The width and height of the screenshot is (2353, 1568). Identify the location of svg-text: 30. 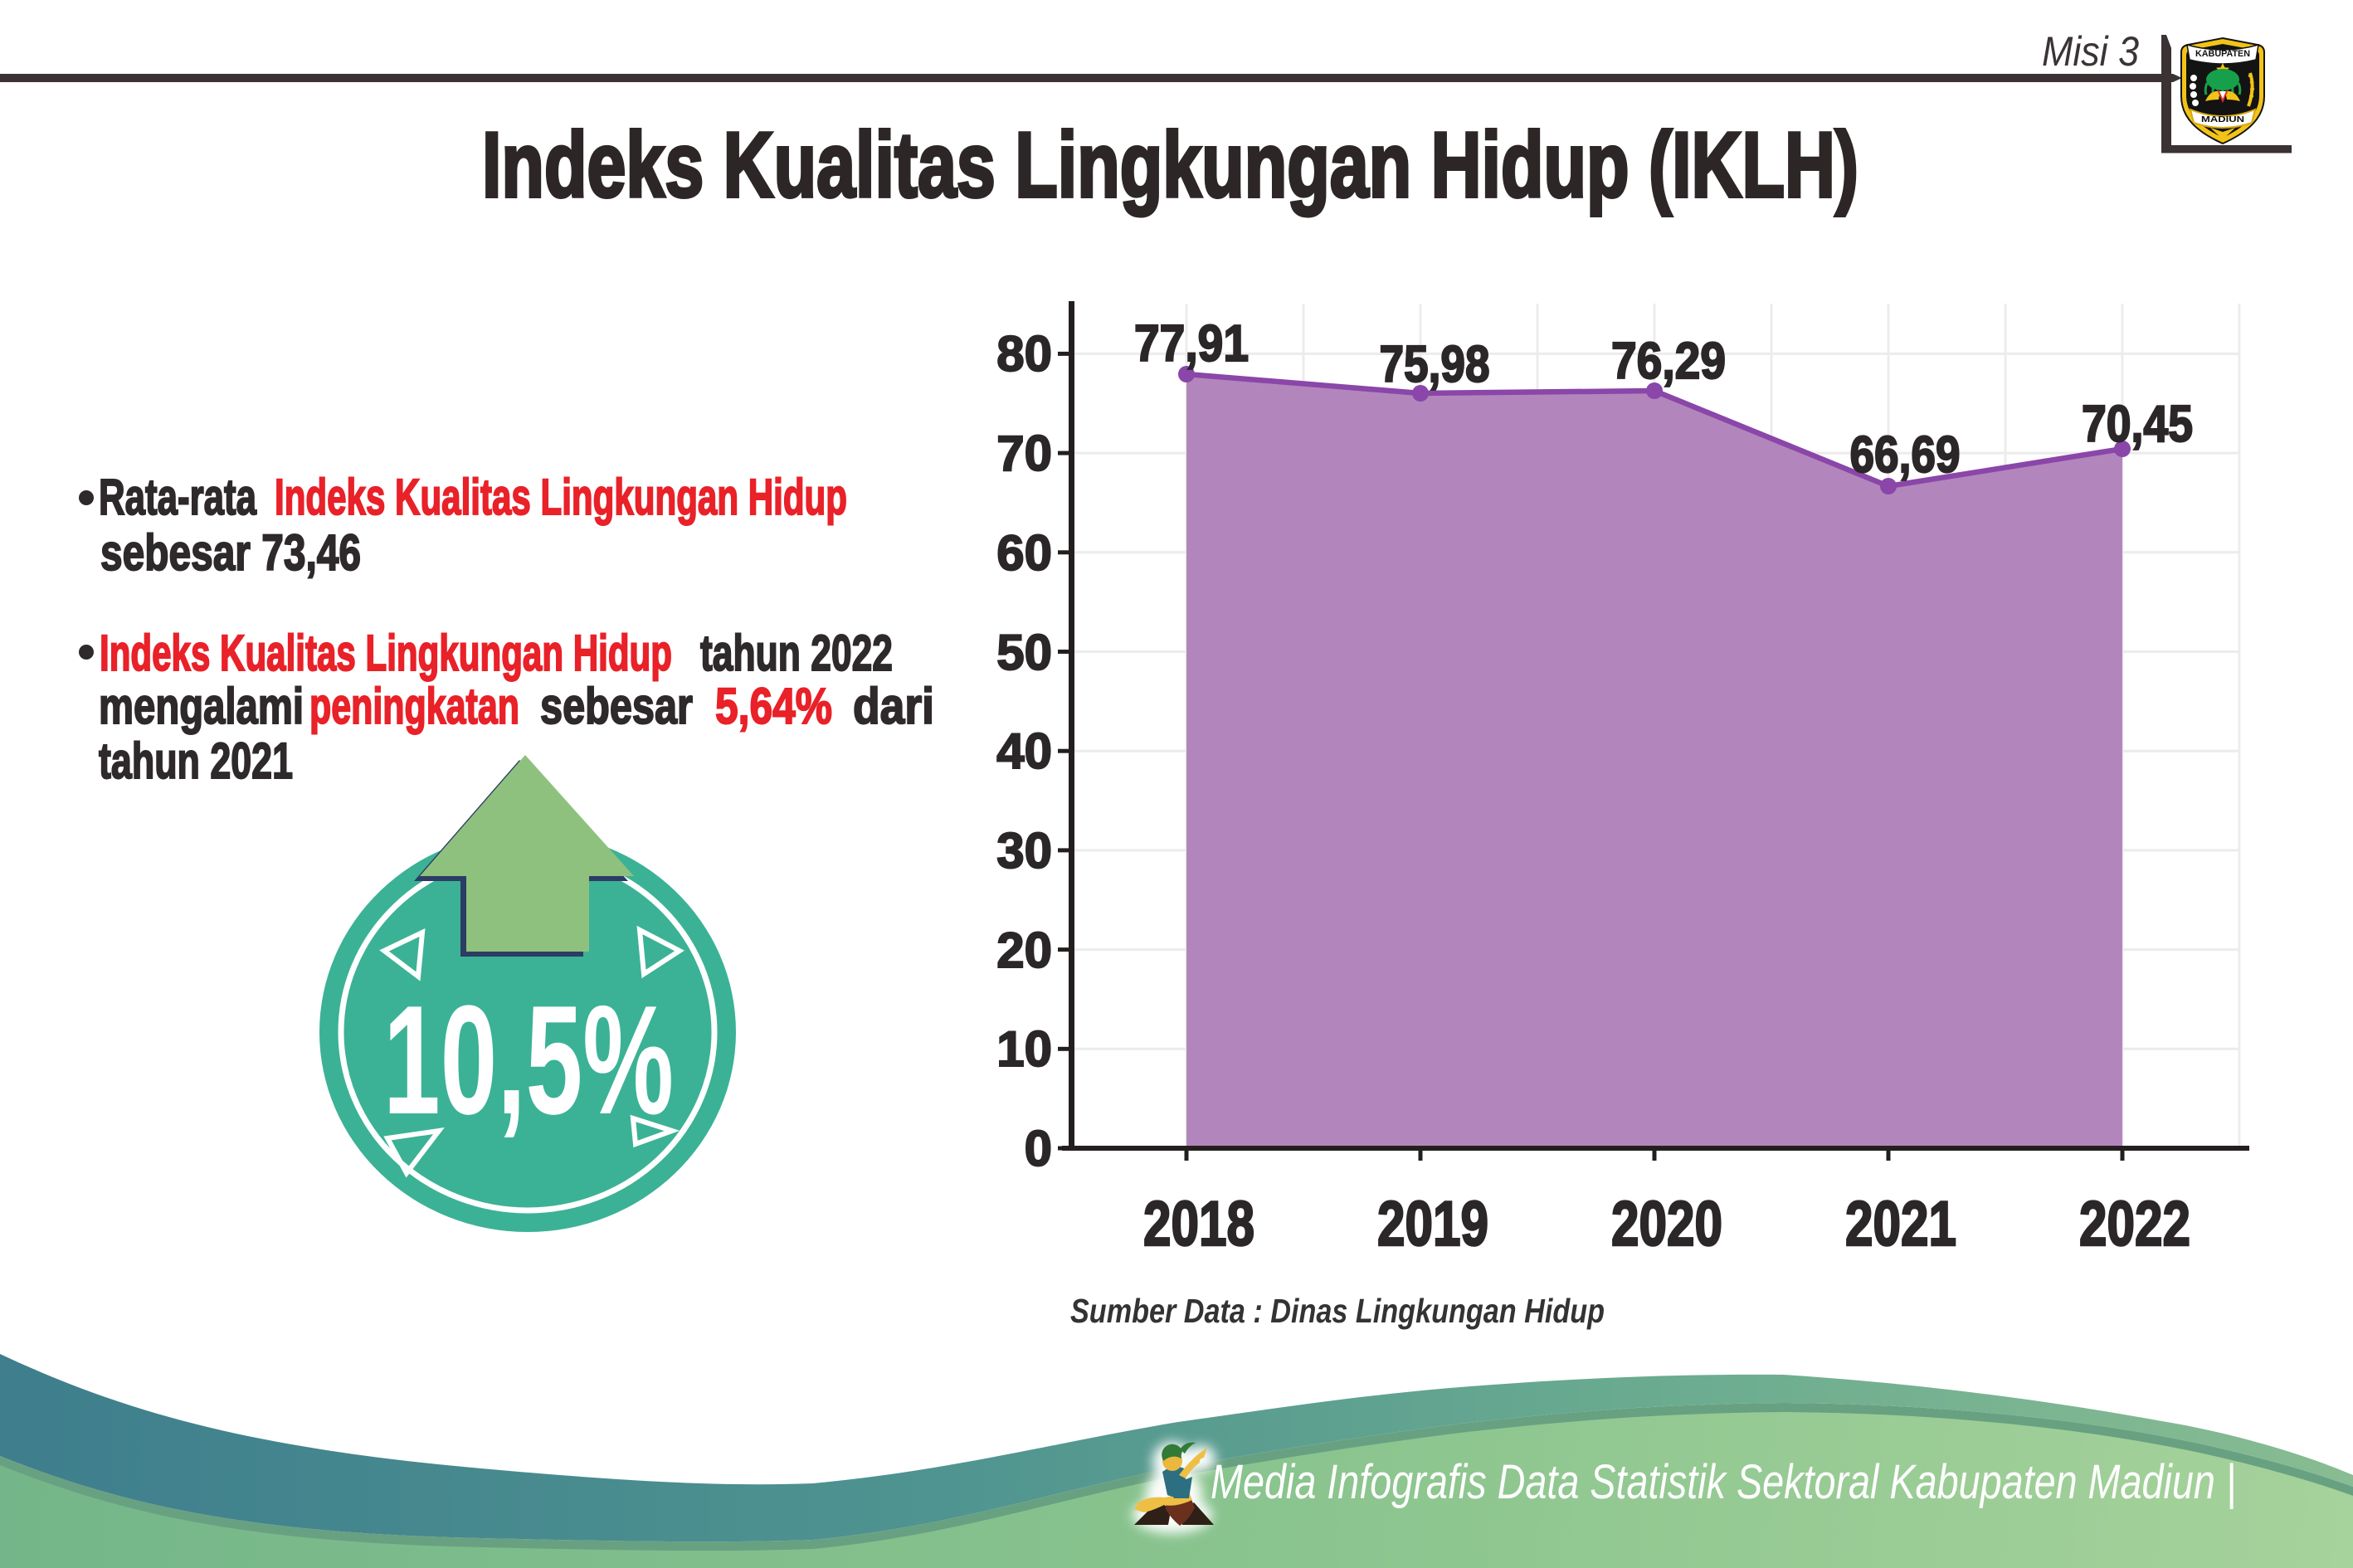
(1024, 851).